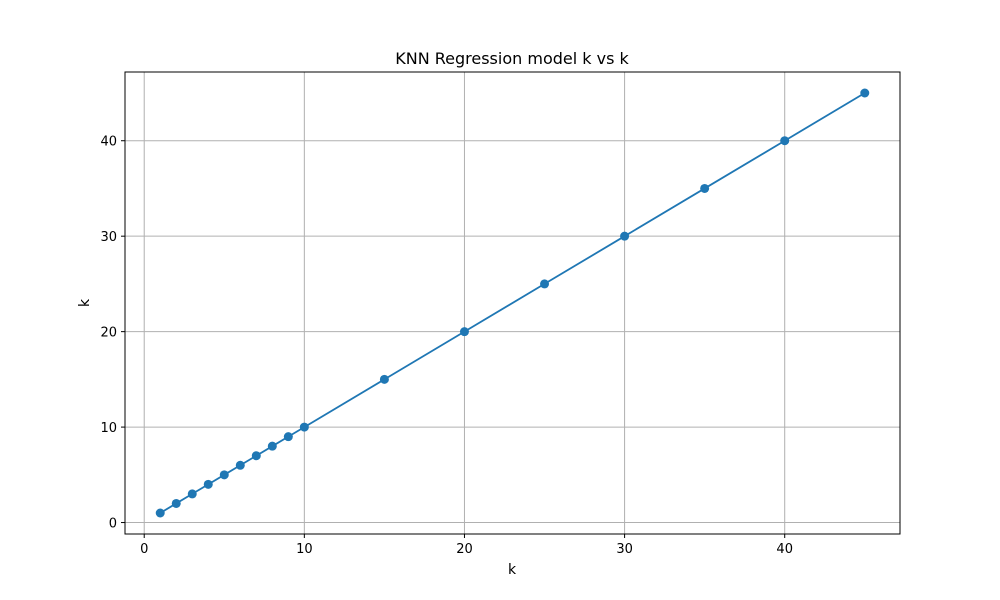  I want to click on x-axis-label: k, so click(512, 570).